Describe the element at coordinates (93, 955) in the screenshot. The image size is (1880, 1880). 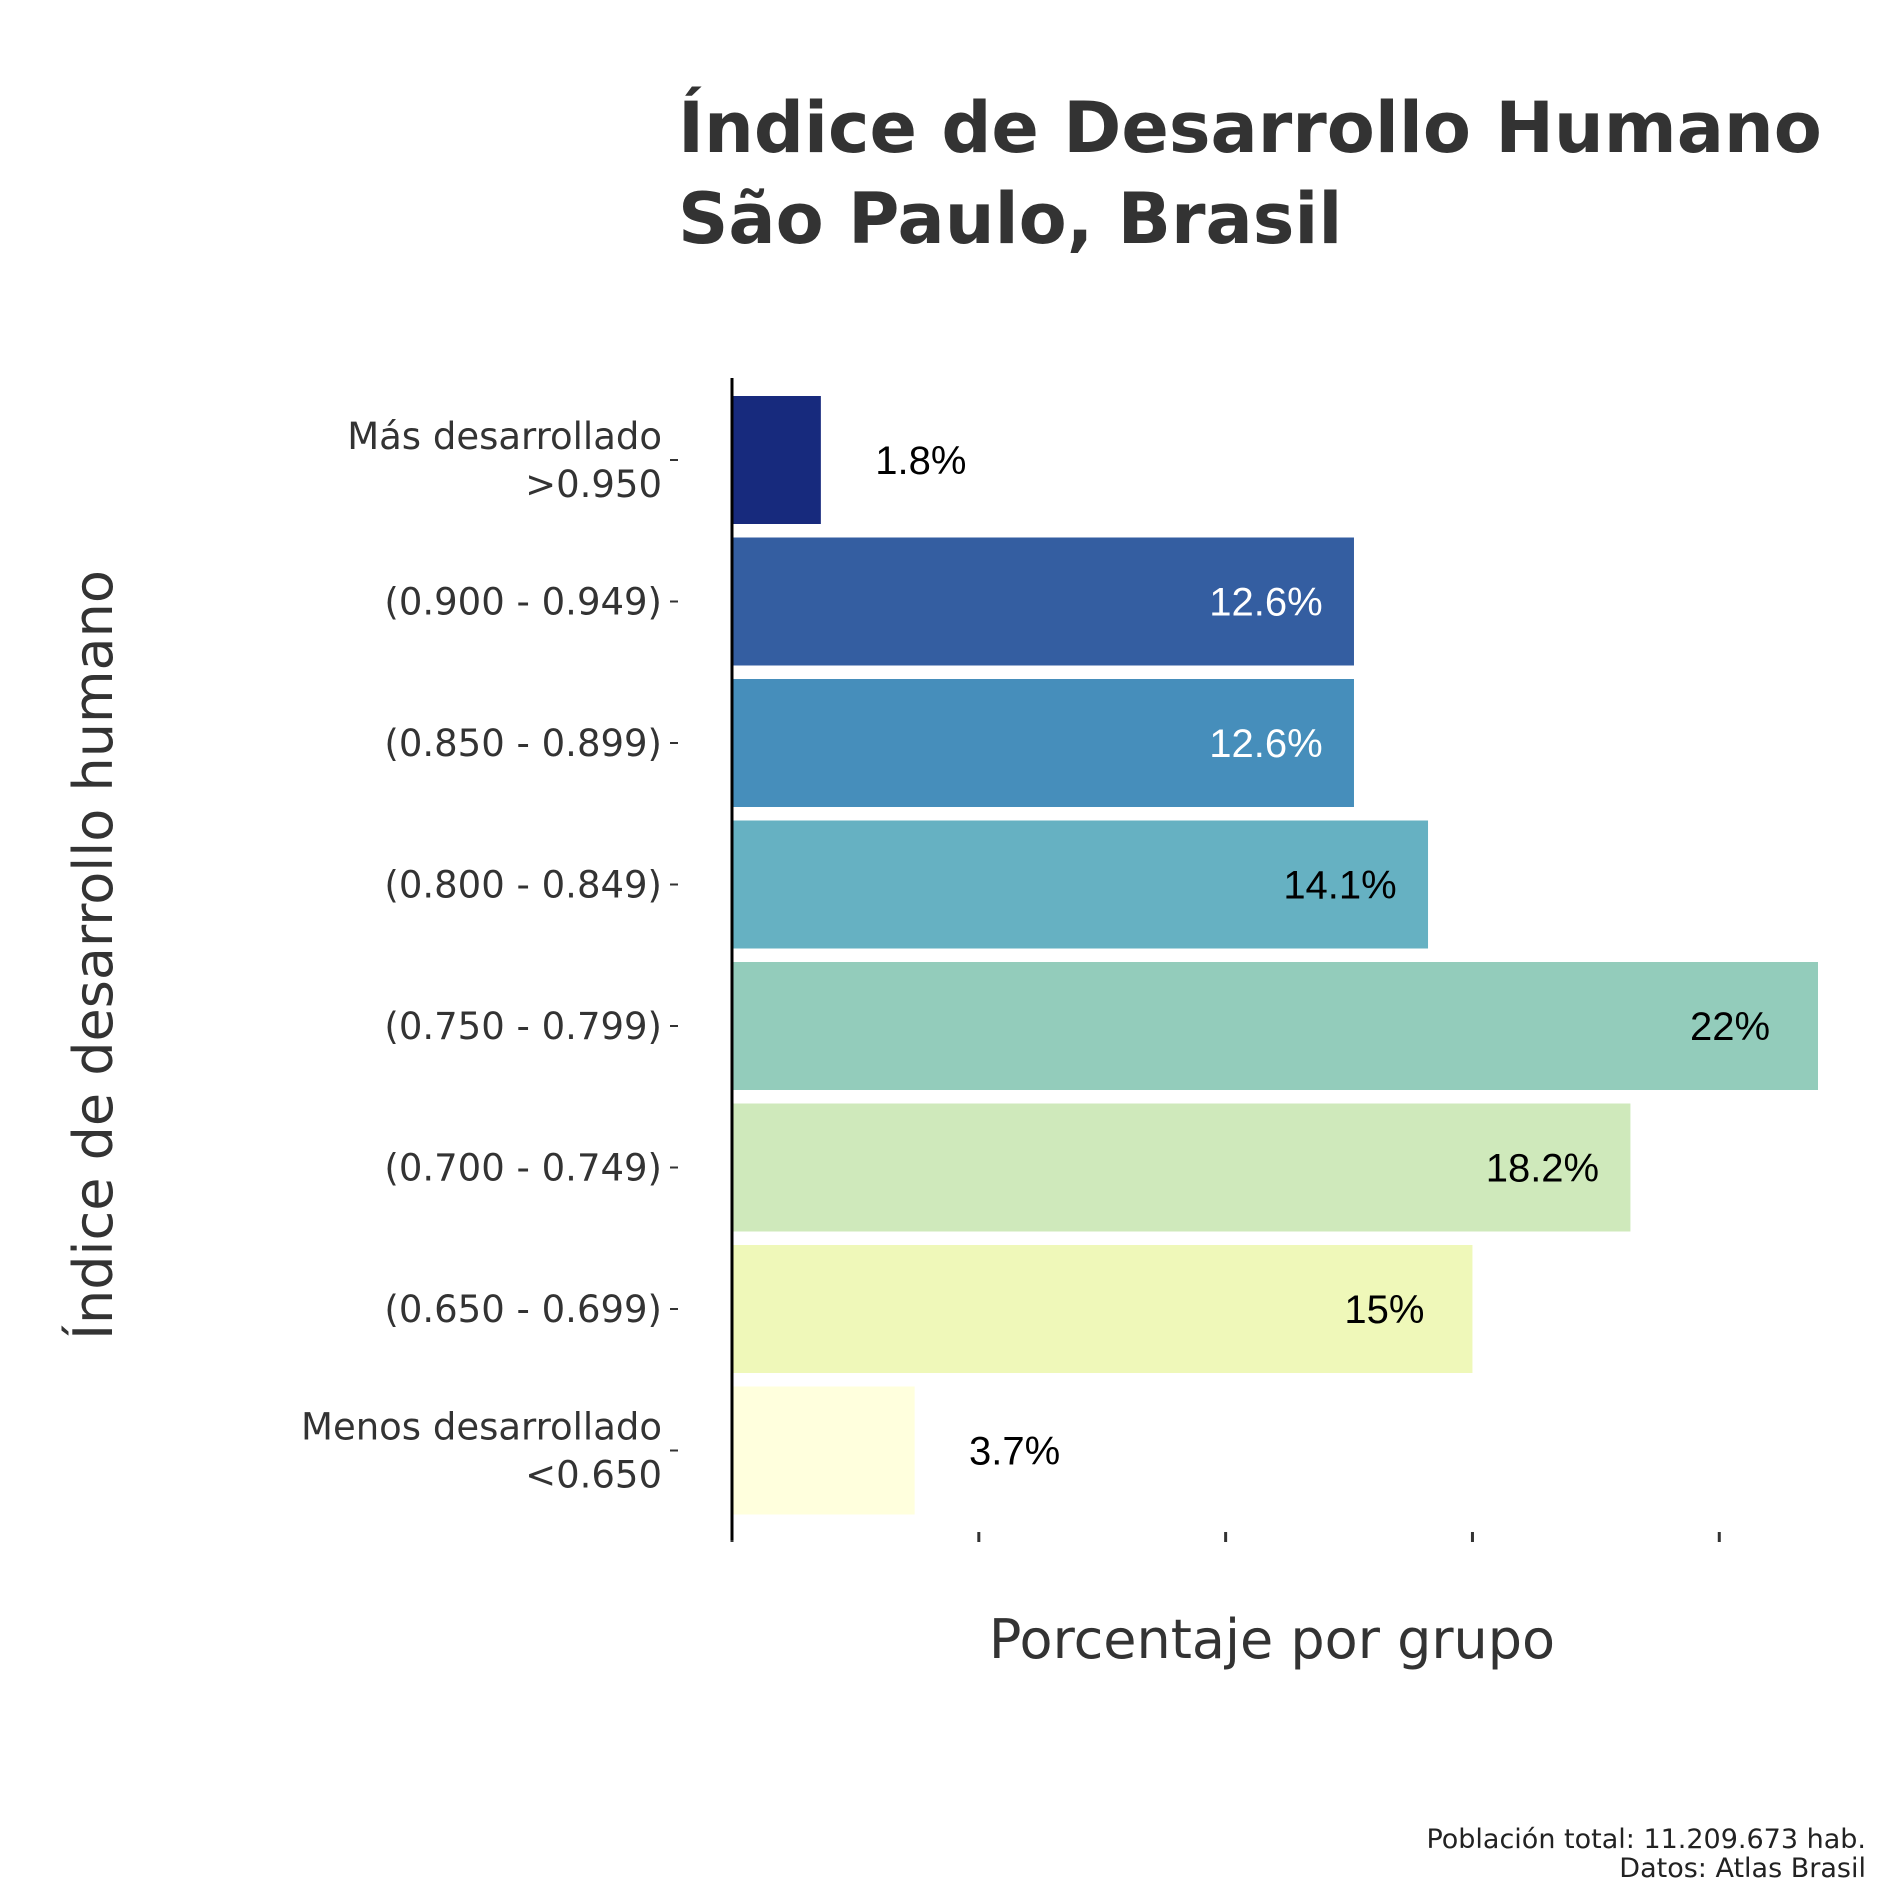
I see `y-axis-title: Índice de desarrollo humano` at that location.